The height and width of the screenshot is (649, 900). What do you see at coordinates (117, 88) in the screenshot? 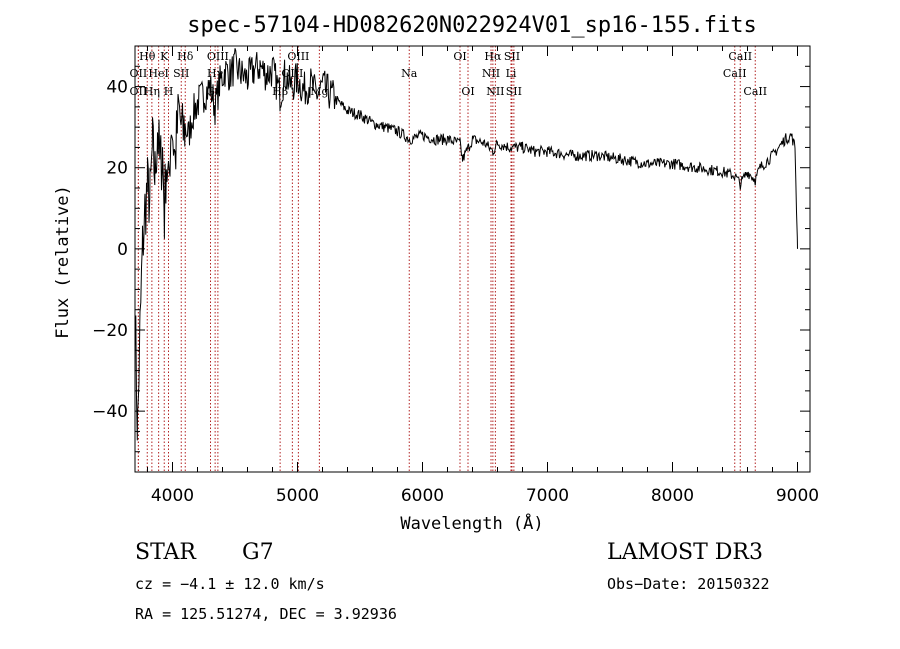
I see `y-tick-label: 40` at bounding box center [117, 88].